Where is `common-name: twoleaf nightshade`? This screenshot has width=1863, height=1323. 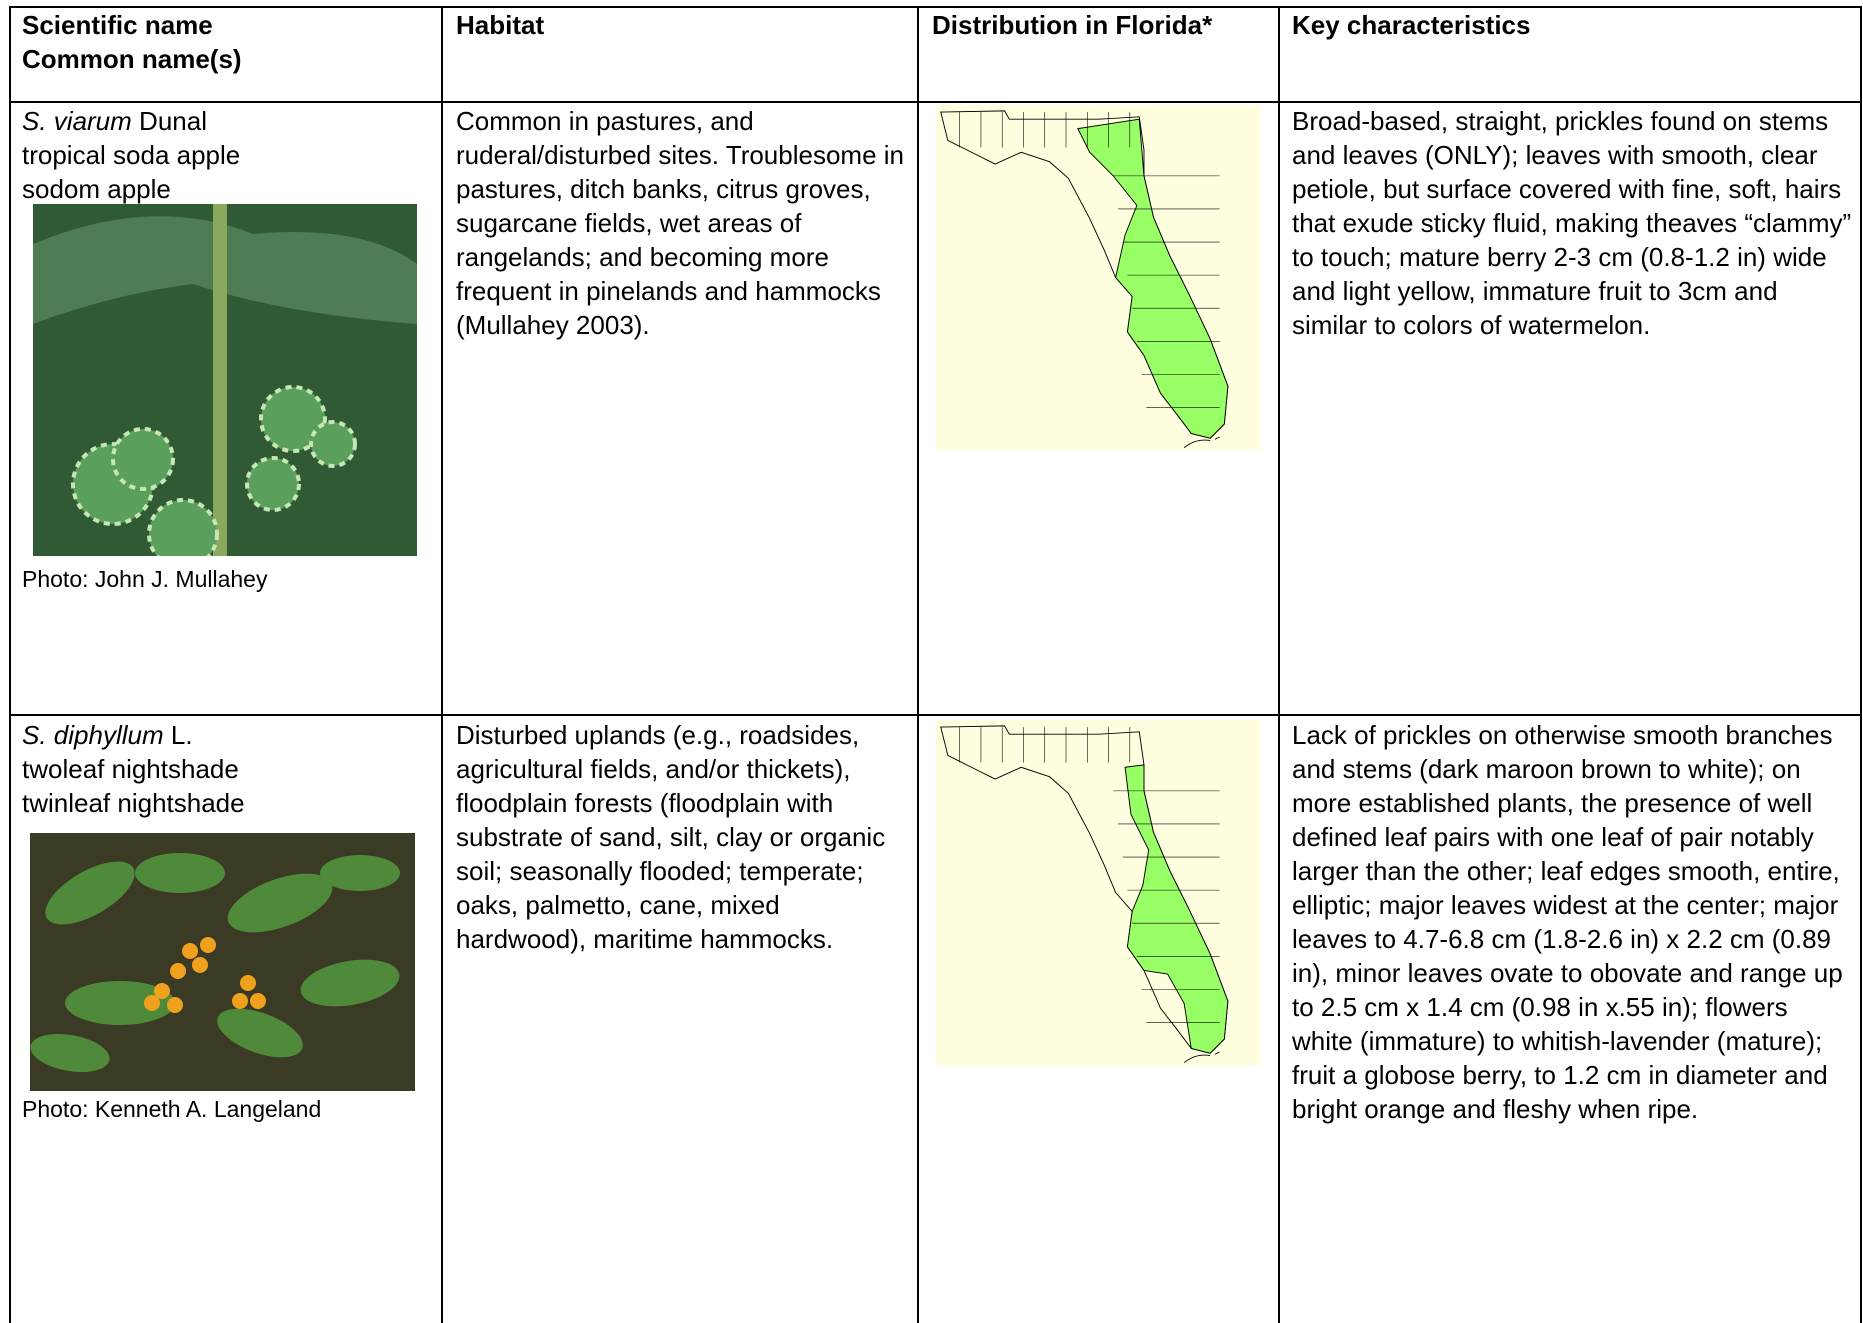
common-name: twoleaf nightshade is located at coordinates (130, 769).